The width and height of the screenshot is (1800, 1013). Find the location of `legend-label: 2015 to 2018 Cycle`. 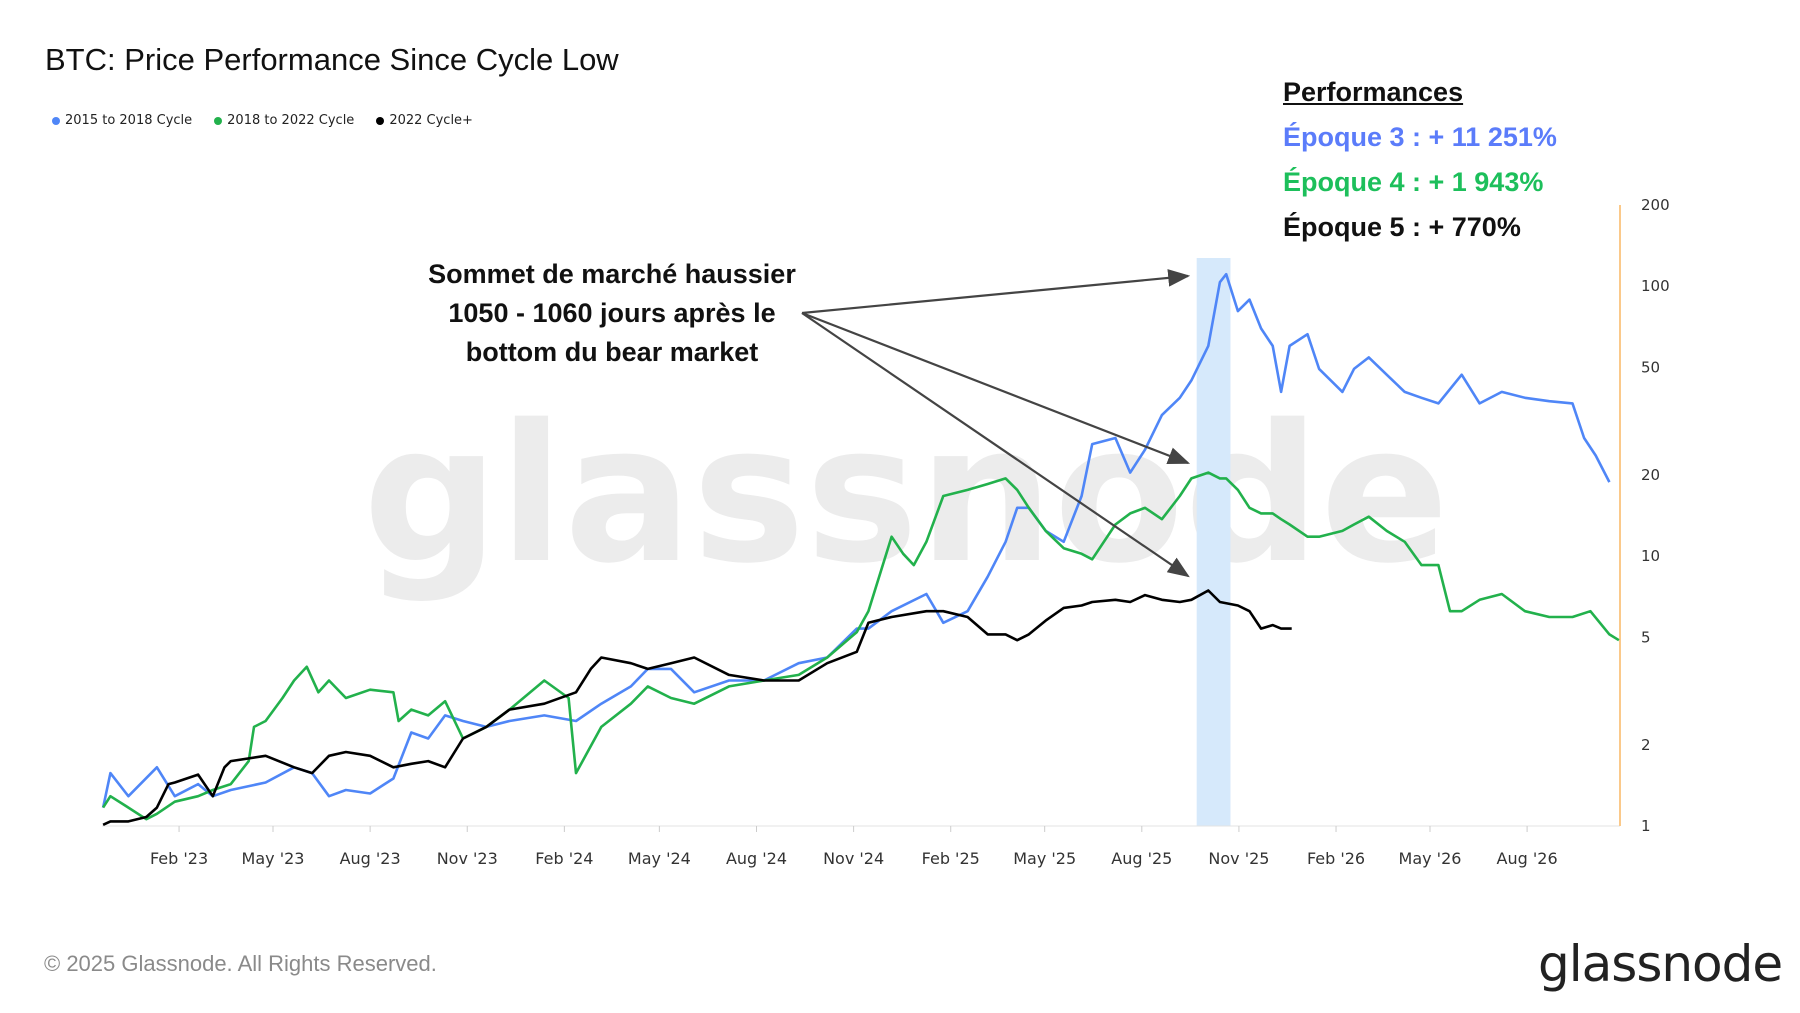

legend-label: 2015 to 2018 Cycle is located at coordinates (129, 120).